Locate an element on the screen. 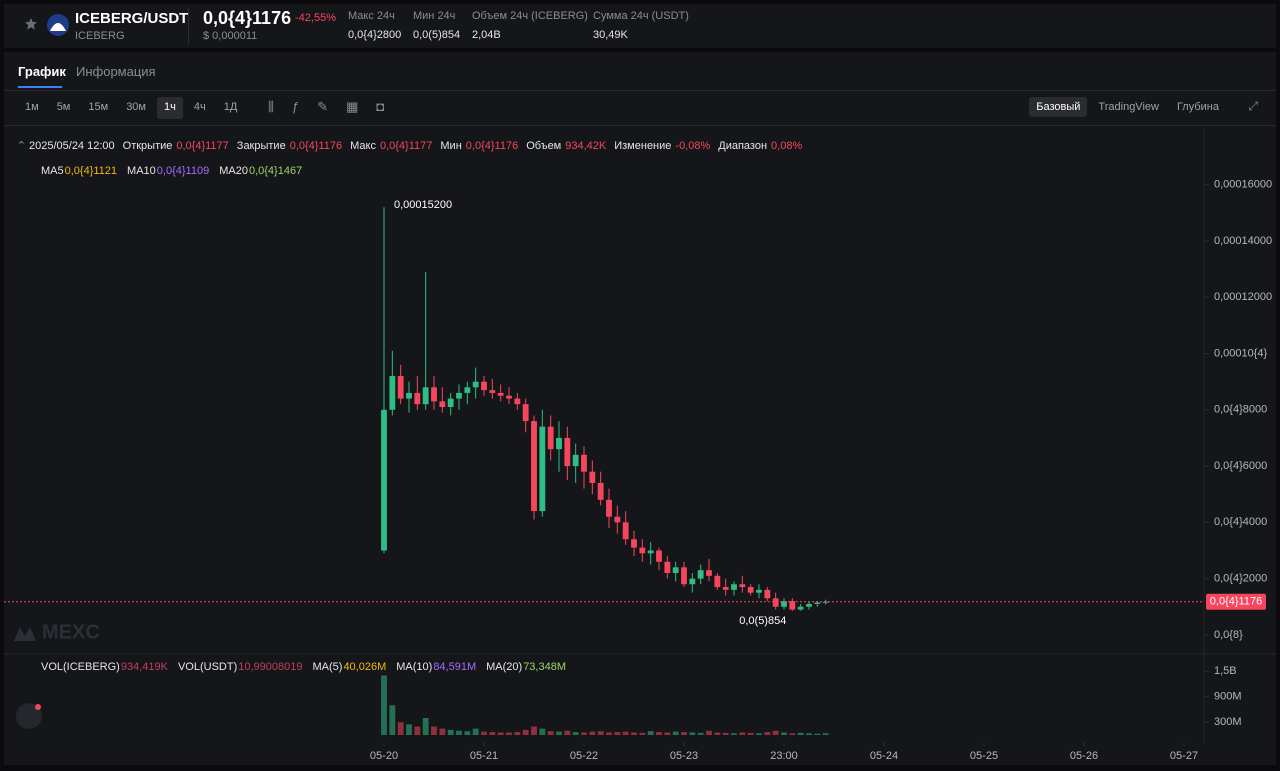 Image resolution: width=1280 pixels, height=771 pixels. vol-tick-label: 1,5B is located at coordinates (1225, 671).